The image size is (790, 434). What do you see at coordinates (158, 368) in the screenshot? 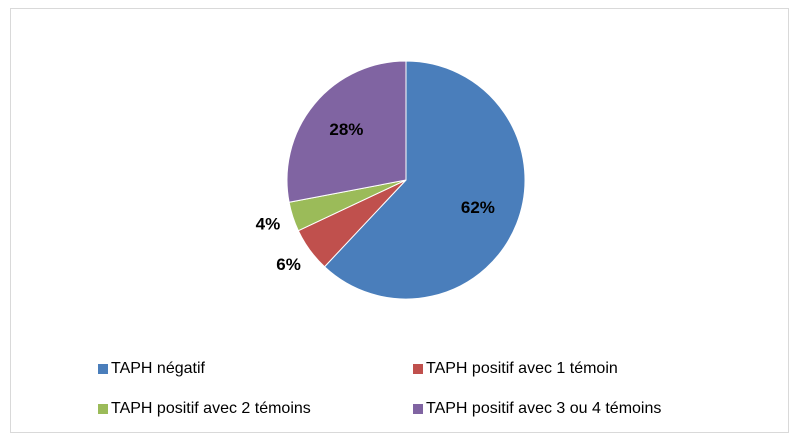
I see `legend-label: TAPH négatif` at bounding box center [158, 368].